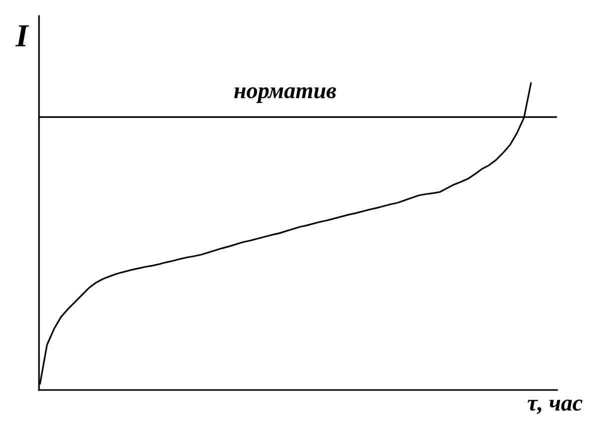 The image size is (602, 429). What do you see at coordinates (285, 95) in the screenshot?
I see `ref-line-label: норматив` at bounding box center [285, 95].